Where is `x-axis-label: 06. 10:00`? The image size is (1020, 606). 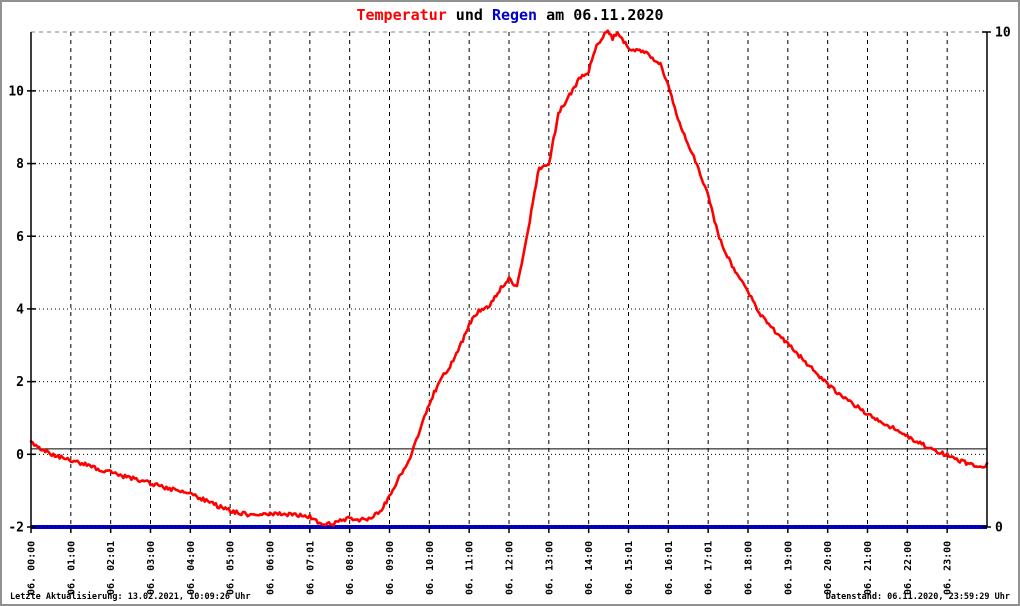 x-axis-label: 06. 10:00 is located at coordinates (430, 568).